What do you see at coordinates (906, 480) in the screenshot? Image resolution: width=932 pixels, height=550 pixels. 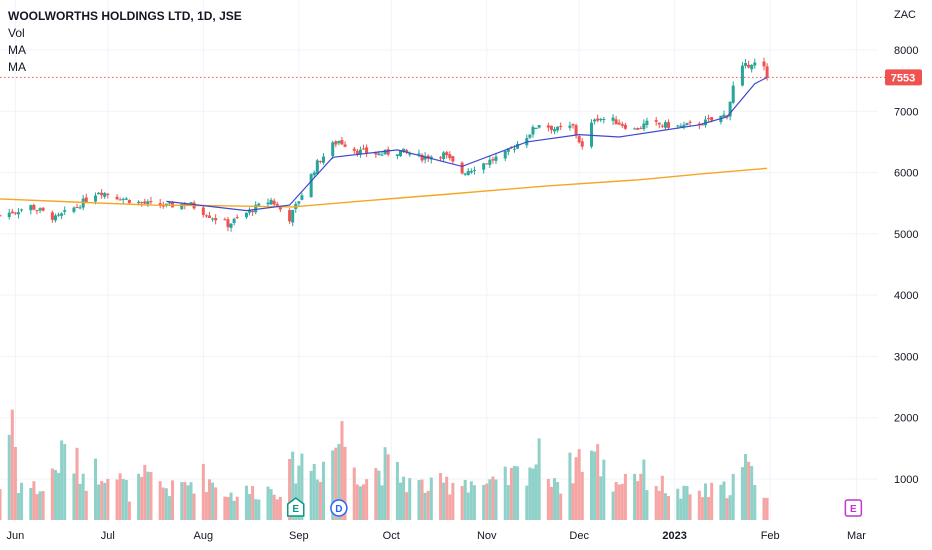 I see `y-tick-label: 1000` at bounding box center [906, 480].